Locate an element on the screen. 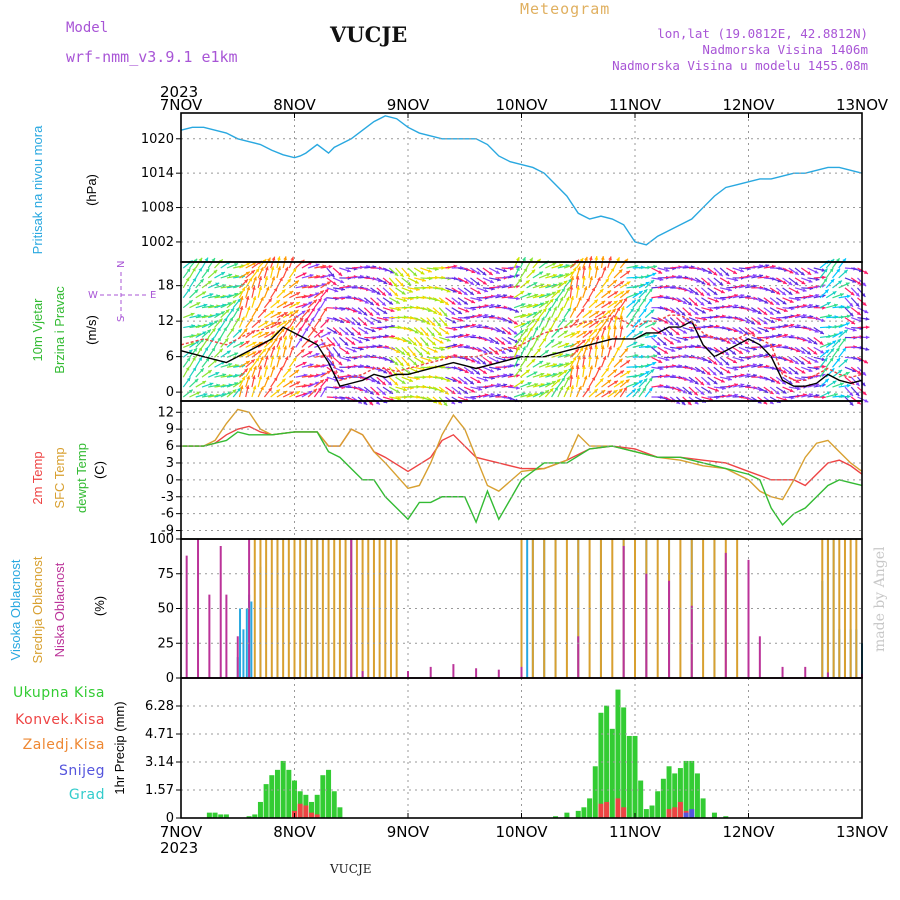 The height and width of the screenshot is (900, 900). station-title: VUCJE is located at coordinates (369, 34).